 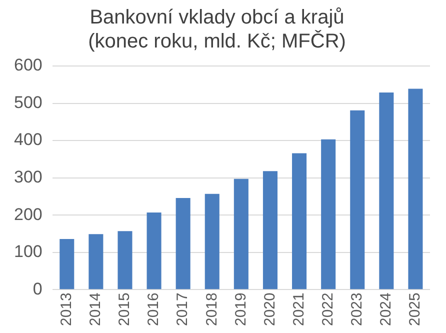 What do you see at coordinates (299, 309) in the screenshot?
I see `x-tick-label: 2021` at bounding box center [299, 309].